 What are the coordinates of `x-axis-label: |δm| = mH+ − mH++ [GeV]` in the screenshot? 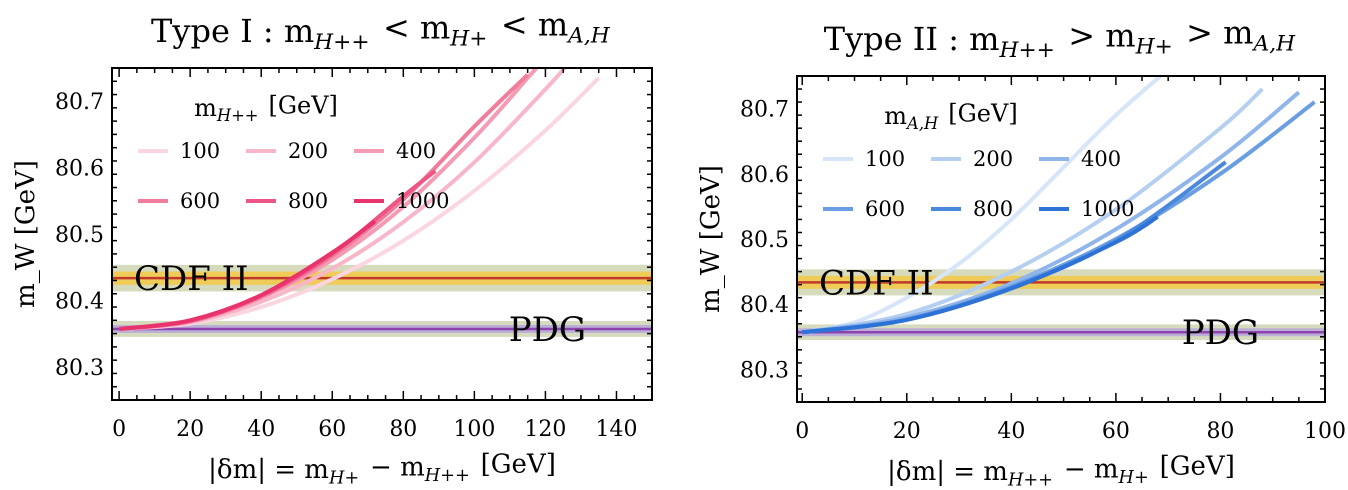 It's located at (382, 469).